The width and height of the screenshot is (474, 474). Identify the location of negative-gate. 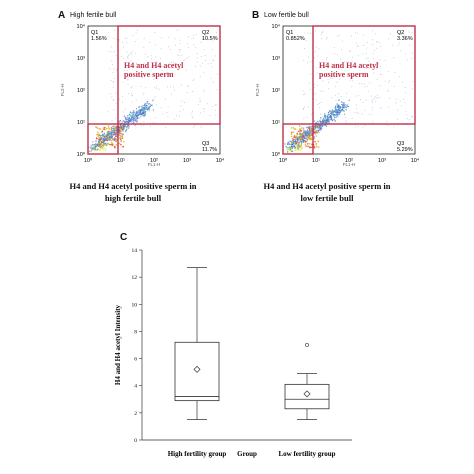
(103, 139).